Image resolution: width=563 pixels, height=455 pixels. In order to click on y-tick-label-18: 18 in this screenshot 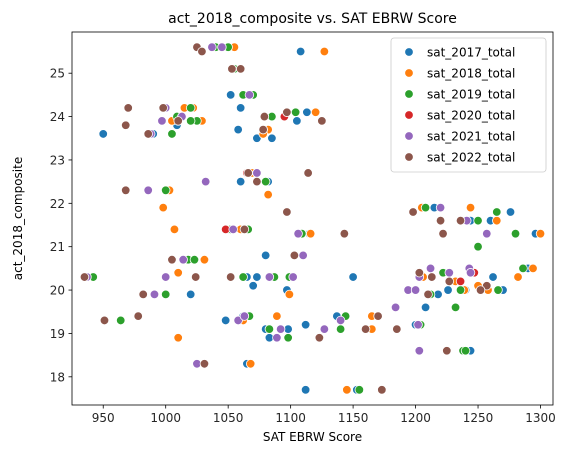, I will do `click(57, 377)`.